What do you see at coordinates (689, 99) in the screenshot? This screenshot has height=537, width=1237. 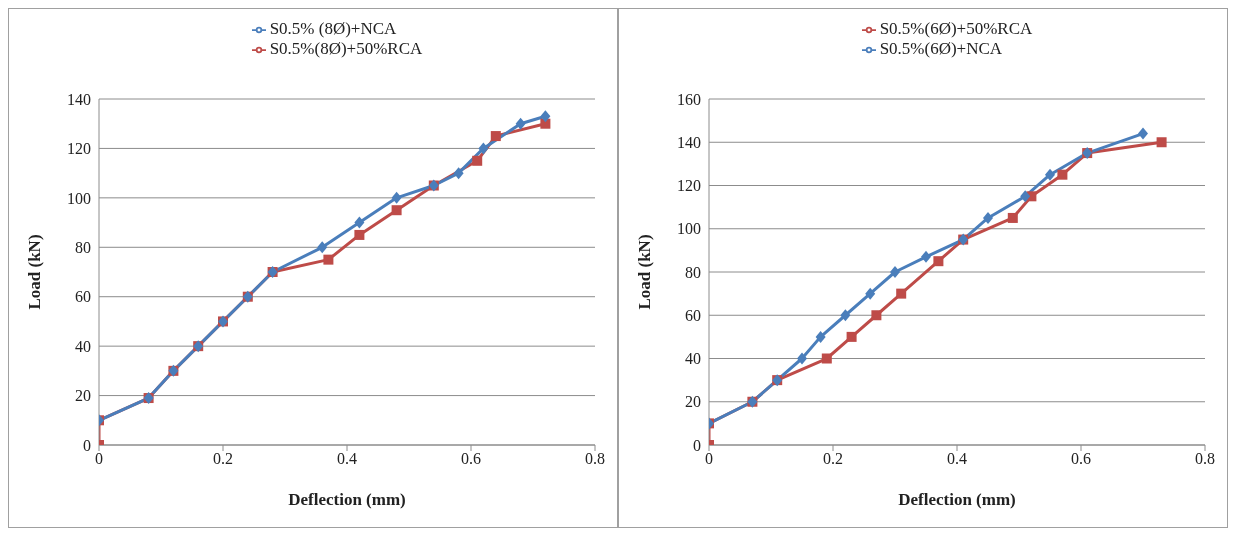 I see `y-tick-label: 160` at bounding box center [689, 99].